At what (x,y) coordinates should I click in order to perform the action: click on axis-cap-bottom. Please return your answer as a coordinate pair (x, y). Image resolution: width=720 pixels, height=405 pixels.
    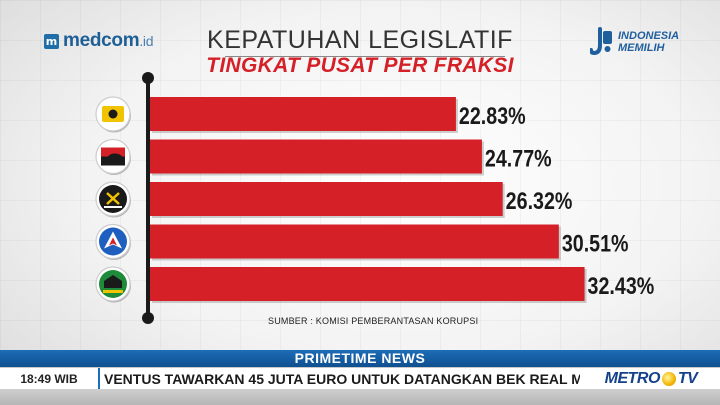
    Looking at the image, I should click on (148, 318).